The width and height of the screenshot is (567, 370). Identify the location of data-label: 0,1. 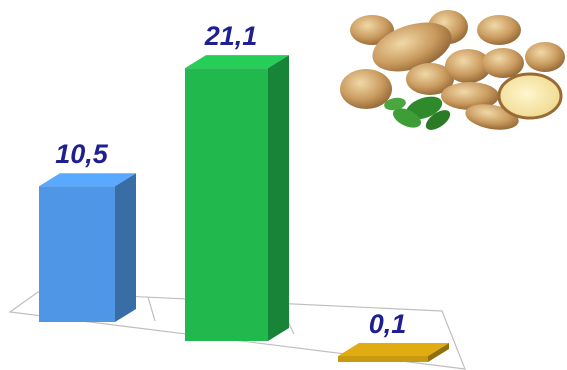
(388, 324).